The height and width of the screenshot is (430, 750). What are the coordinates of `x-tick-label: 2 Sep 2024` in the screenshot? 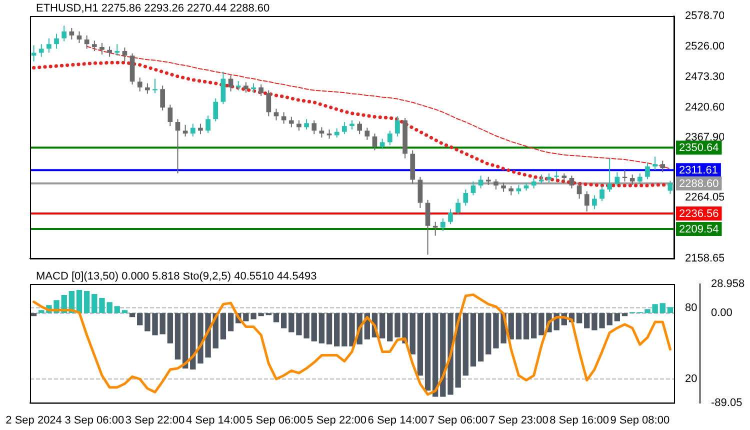 It's located at (34, 420).